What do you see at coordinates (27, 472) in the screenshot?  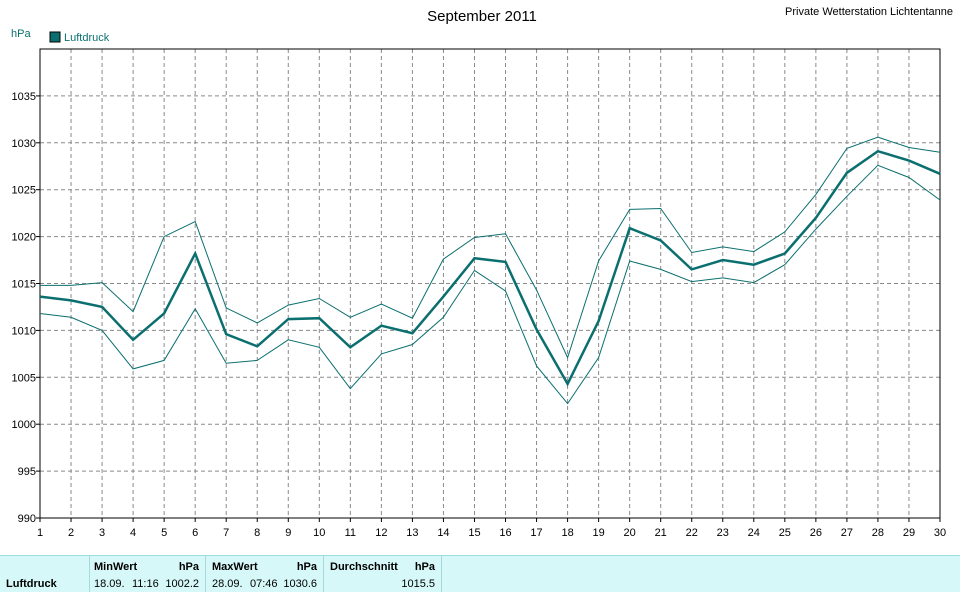 I see `y-tick-label-995: 995` at bounding box center [27, 472].